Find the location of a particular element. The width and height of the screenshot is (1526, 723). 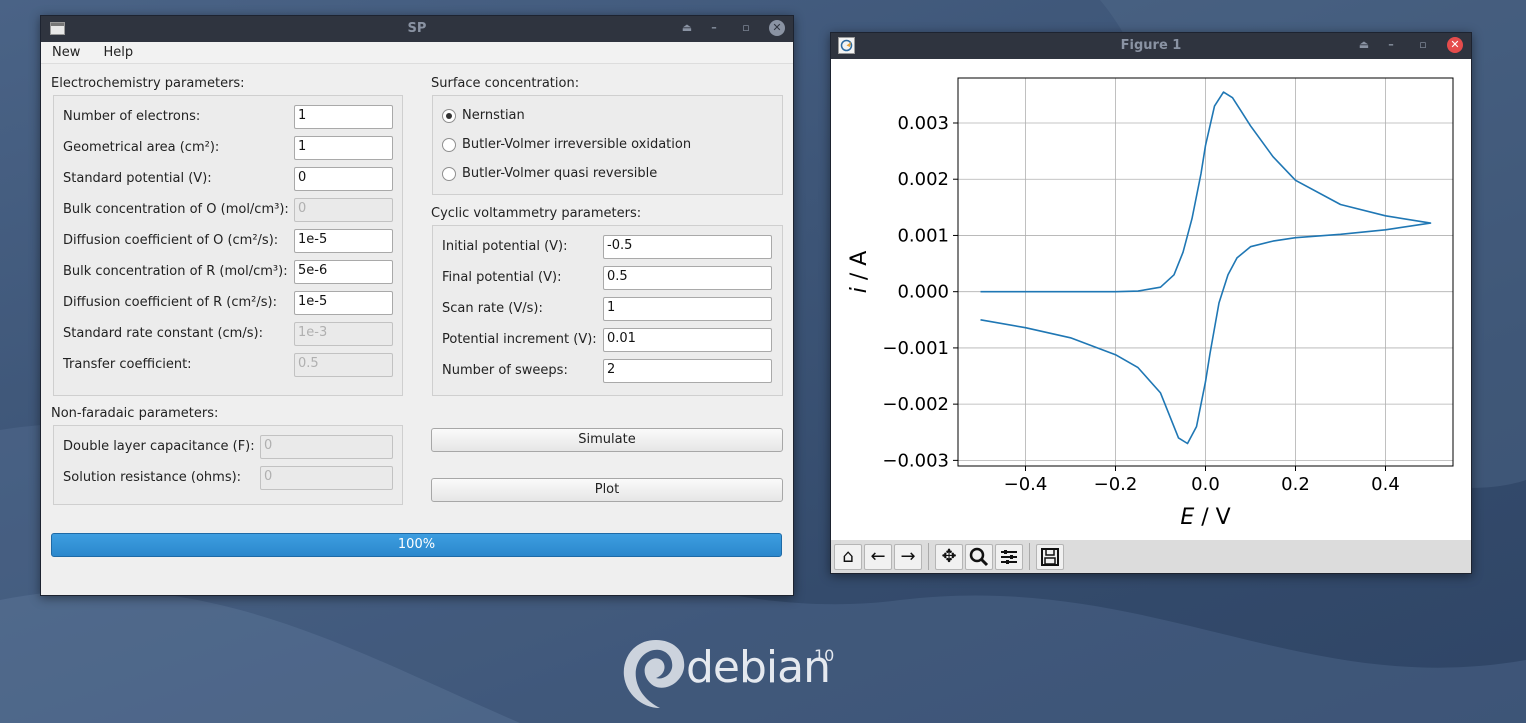

param-input: 2 is located at coordinates (687, 371).